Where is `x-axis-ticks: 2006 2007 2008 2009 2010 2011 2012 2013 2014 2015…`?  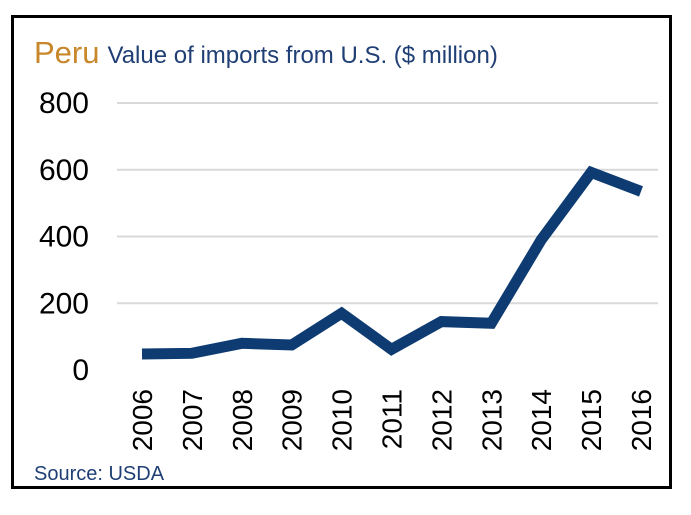
x-axis-ticks: 2006 2007 2008 2009 2010 2011 2012 2013 2014 2015… is located at coordinates (392, 420).